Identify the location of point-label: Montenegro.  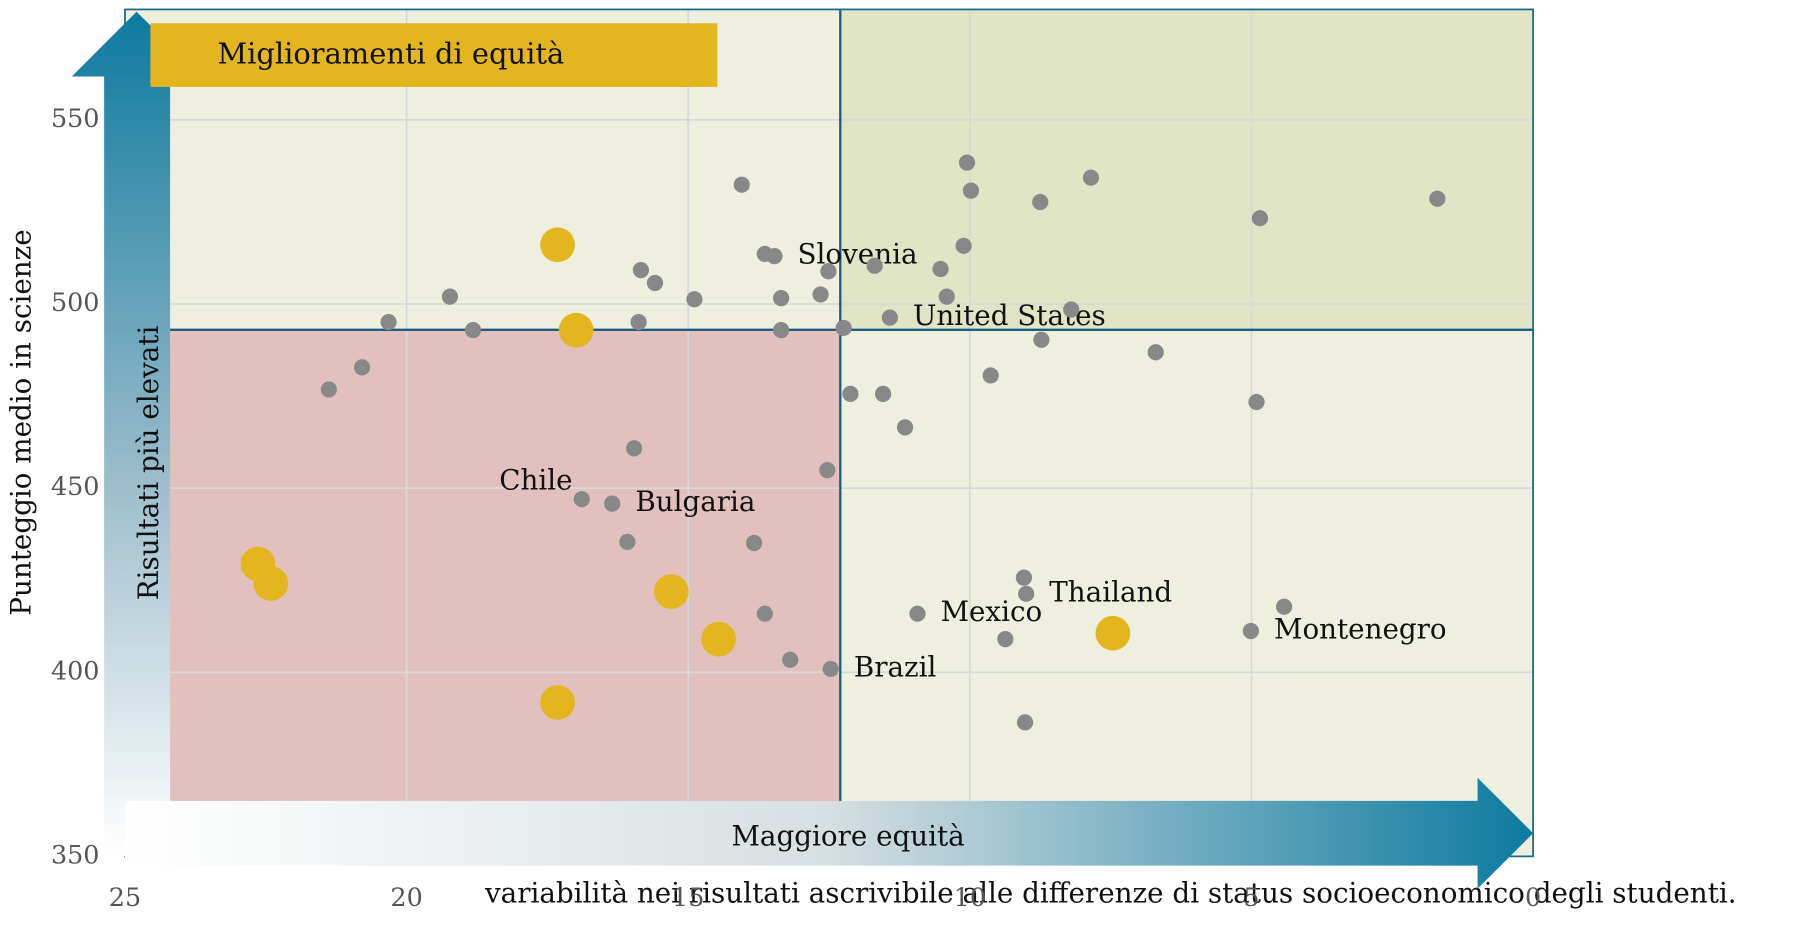
(1360, 629).